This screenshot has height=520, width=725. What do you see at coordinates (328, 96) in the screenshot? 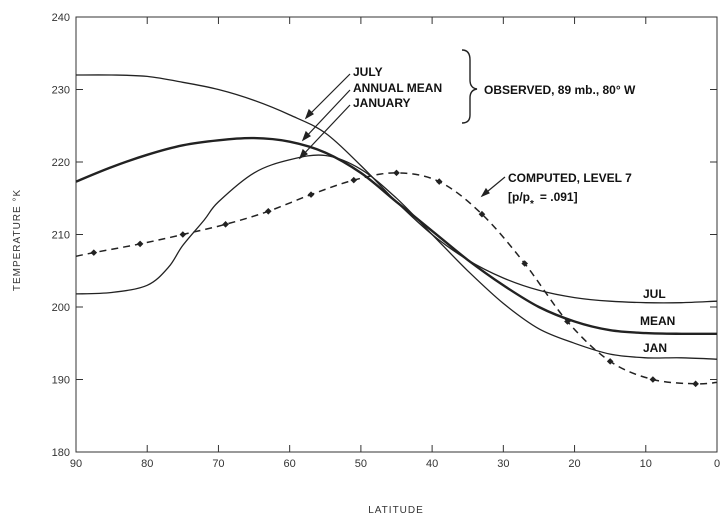
I see `arrow-july-line` at bounding box center [328, 96].